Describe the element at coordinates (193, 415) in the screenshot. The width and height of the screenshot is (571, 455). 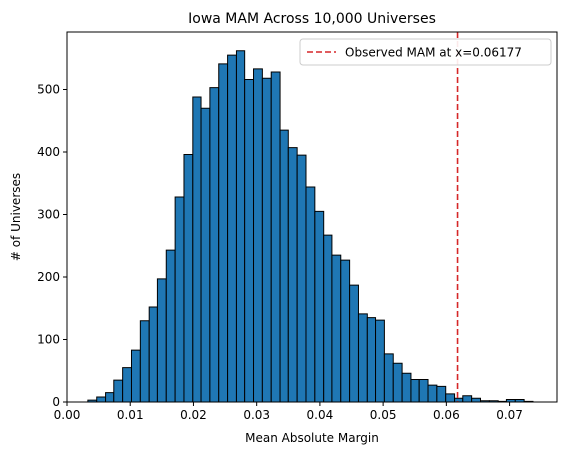
I see `x-tick-label: 0.02` at that location.